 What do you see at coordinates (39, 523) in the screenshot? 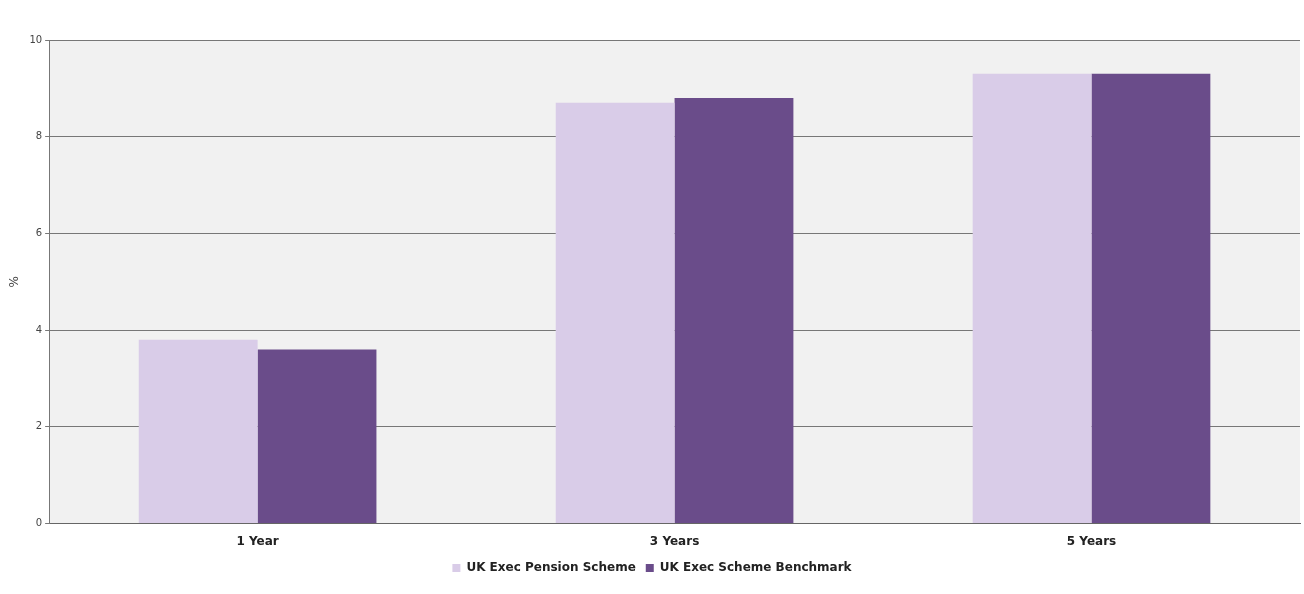
I see `y-tick-label: 0` at bounding box center [39, 523].